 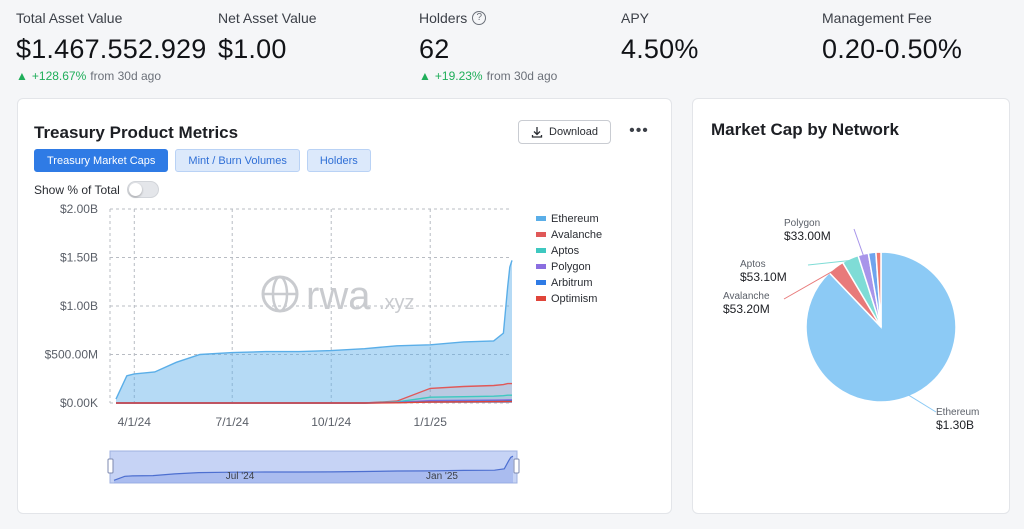 What do you see at coordinates (252, 49) in the screenshot?
I see `stat-value: $1.00` at bounding box center [252, 49].